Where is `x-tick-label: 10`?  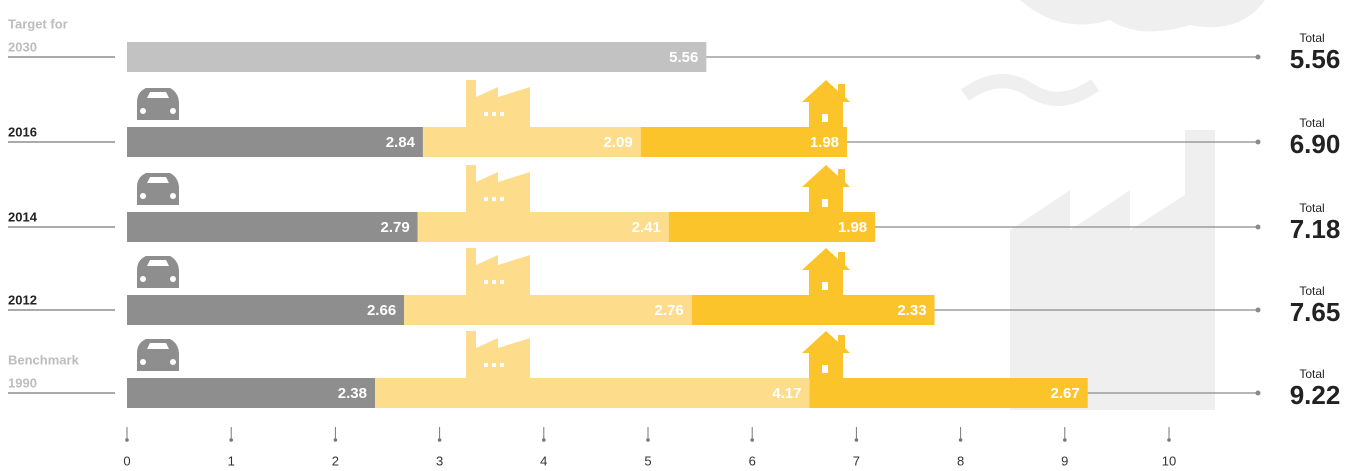
x-tick-label: 10 is located at coordinates (1169, 460).